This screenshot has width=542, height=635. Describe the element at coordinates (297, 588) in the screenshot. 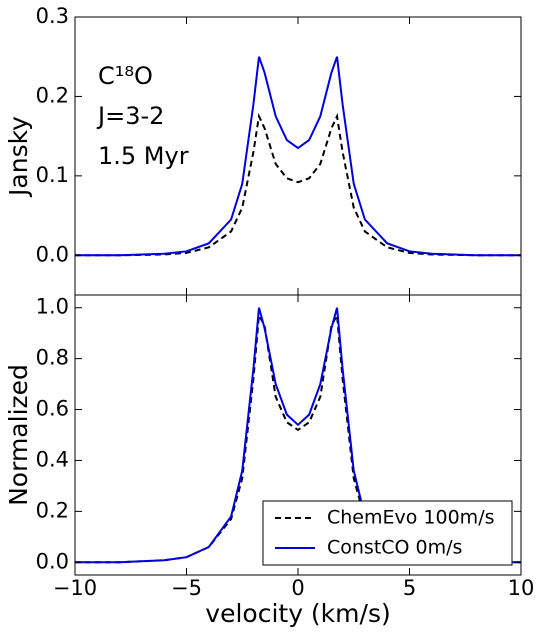

I see `x-tick-label: 0` at that location.